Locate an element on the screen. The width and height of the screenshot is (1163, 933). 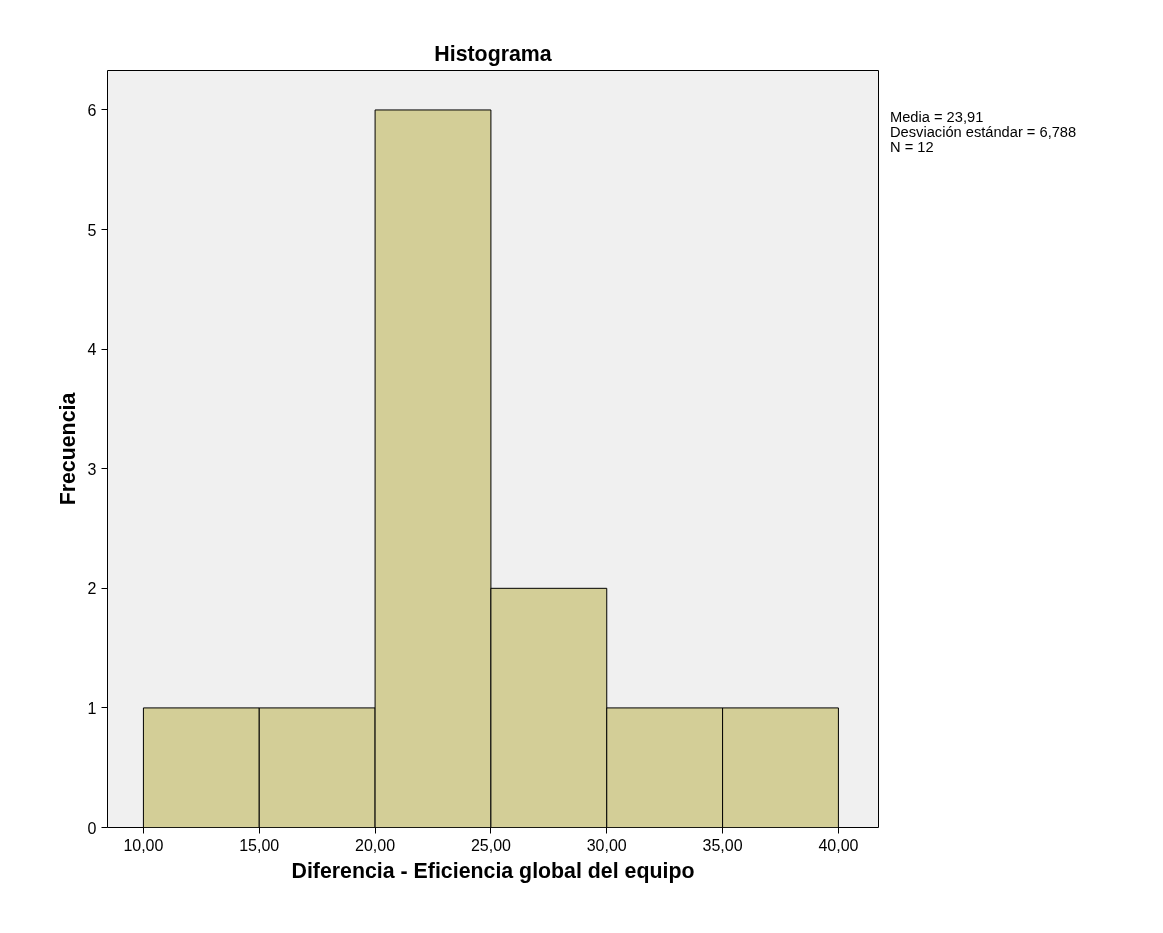
text: N = 12 is located at coordinates (912, 147).